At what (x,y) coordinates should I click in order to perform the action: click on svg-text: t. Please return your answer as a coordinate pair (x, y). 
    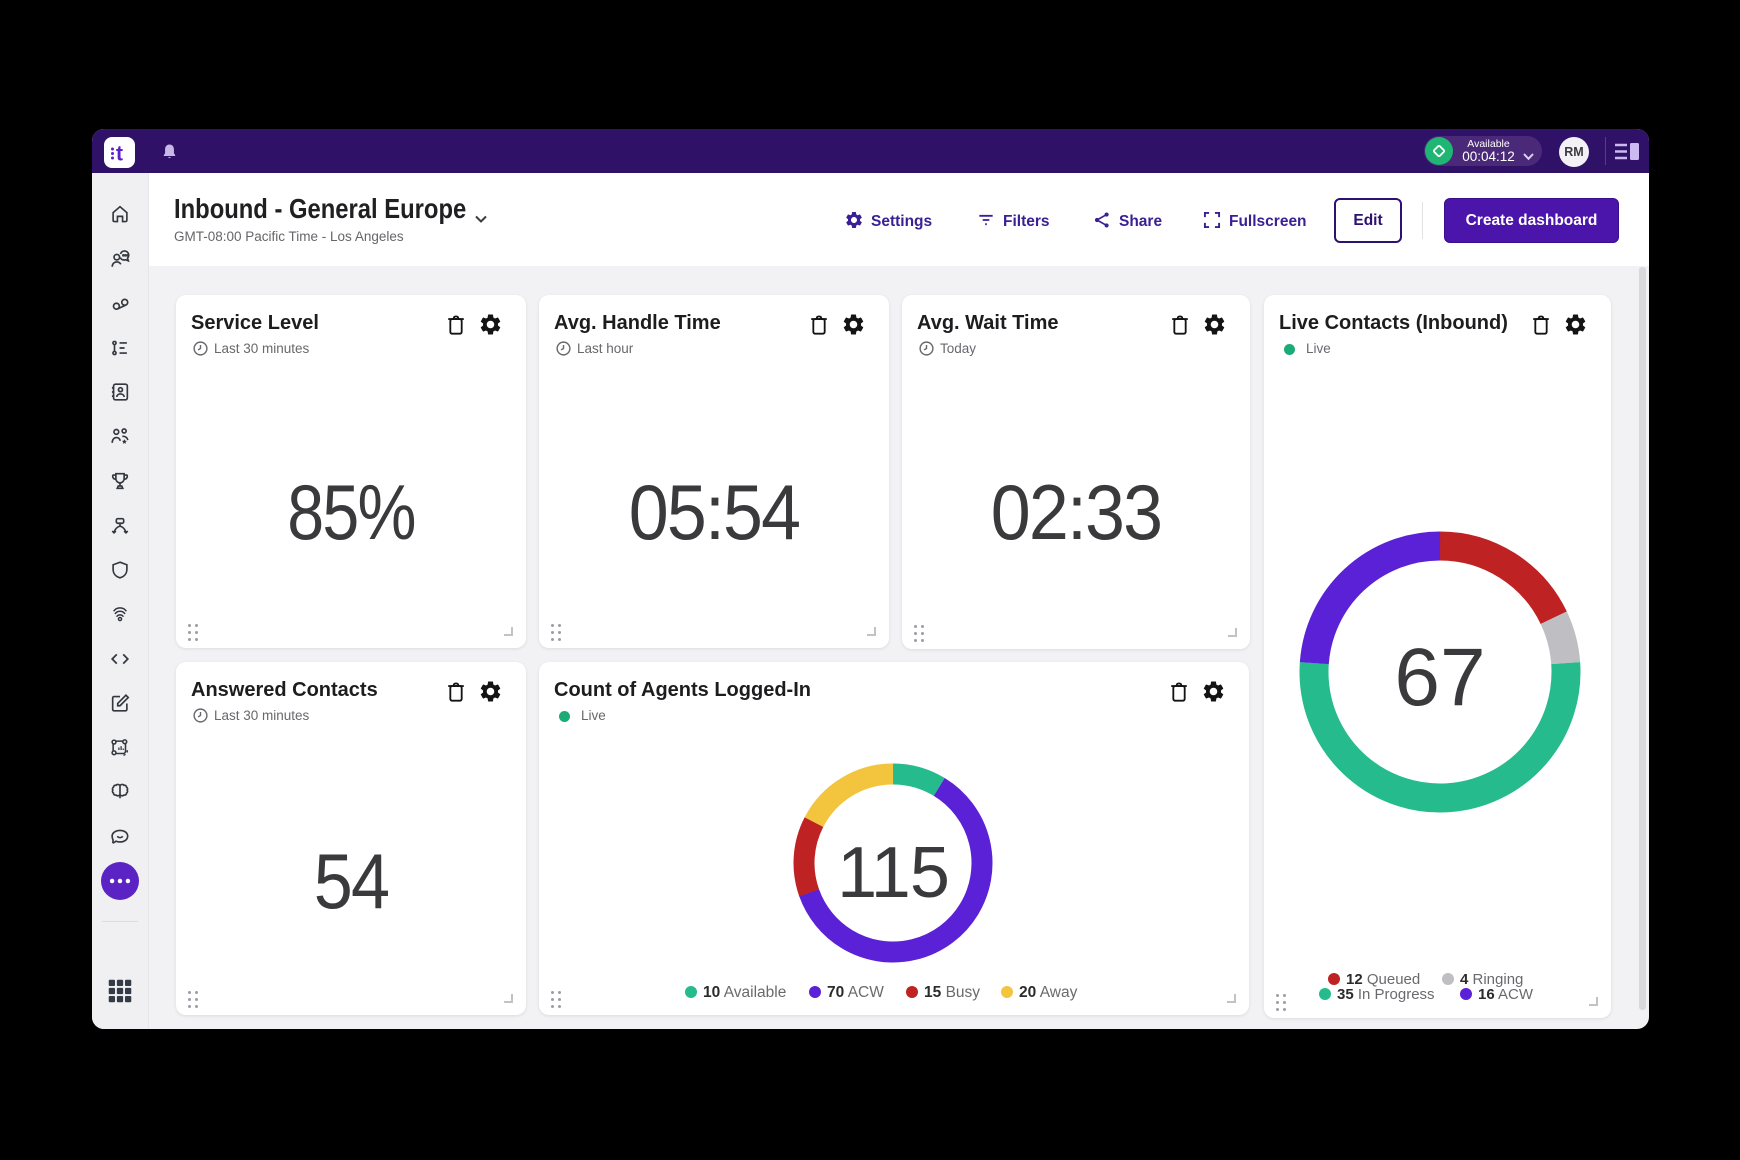
    Looking at the image, I should click on (119, 154).